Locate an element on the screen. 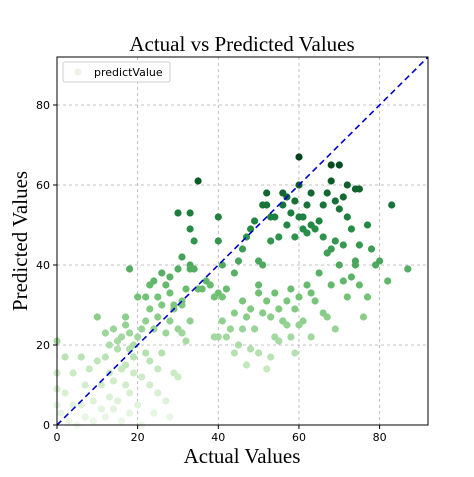 The height and width of the screenshot is (477, 474). x-tick-label: 40 is located at coordinates (218, 437).